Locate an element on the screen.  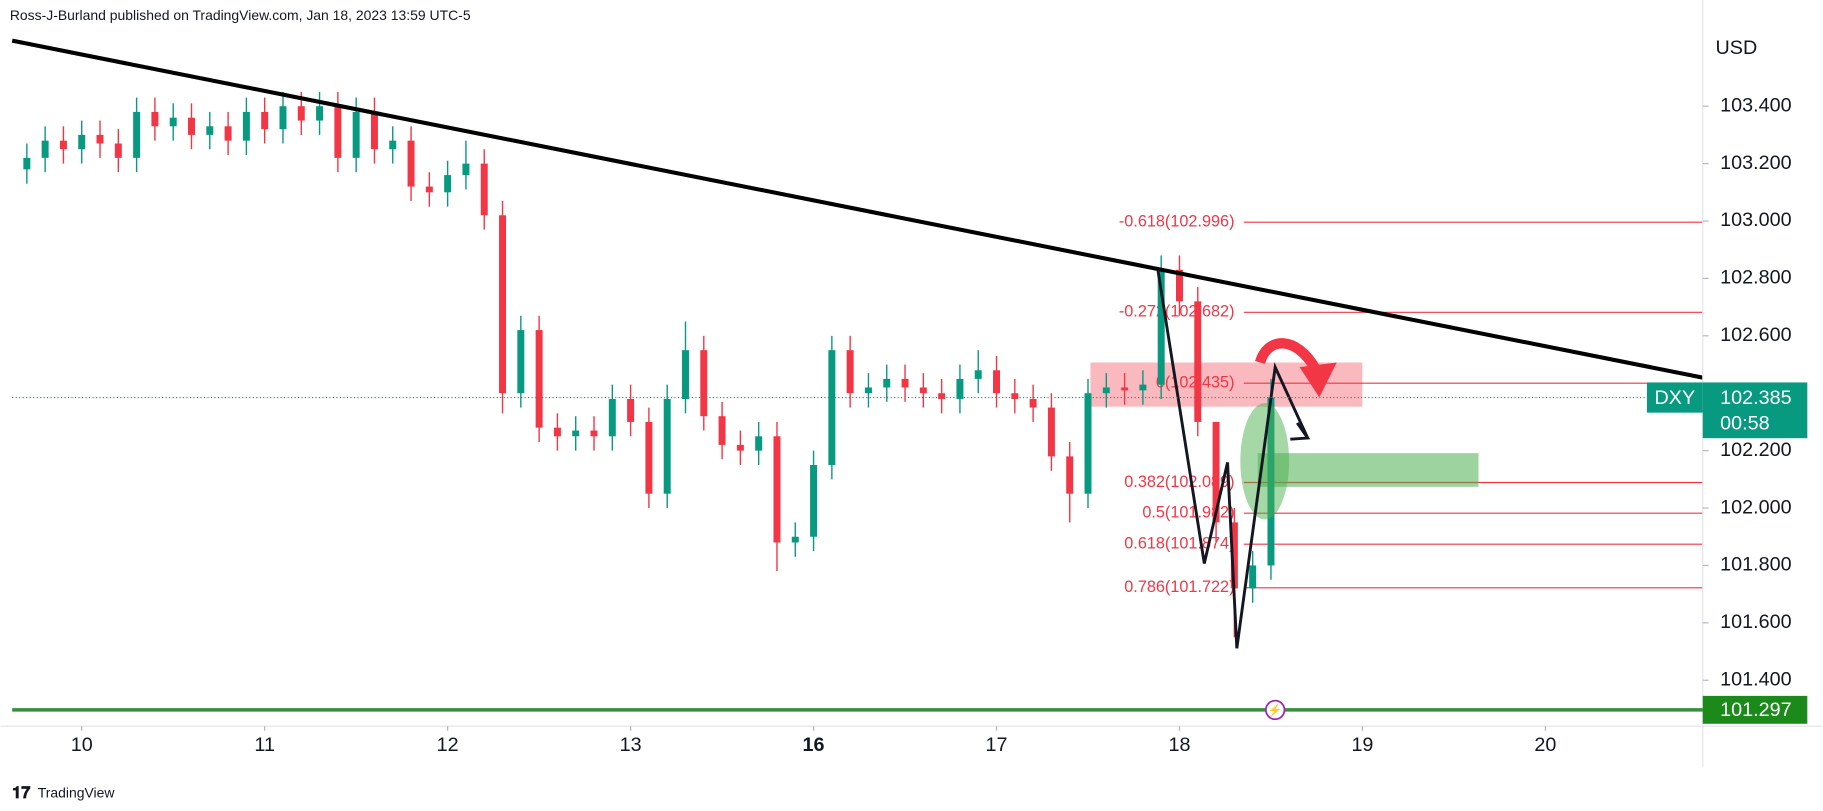
x-tick-label: 12 is located at coordinates (448, 745).